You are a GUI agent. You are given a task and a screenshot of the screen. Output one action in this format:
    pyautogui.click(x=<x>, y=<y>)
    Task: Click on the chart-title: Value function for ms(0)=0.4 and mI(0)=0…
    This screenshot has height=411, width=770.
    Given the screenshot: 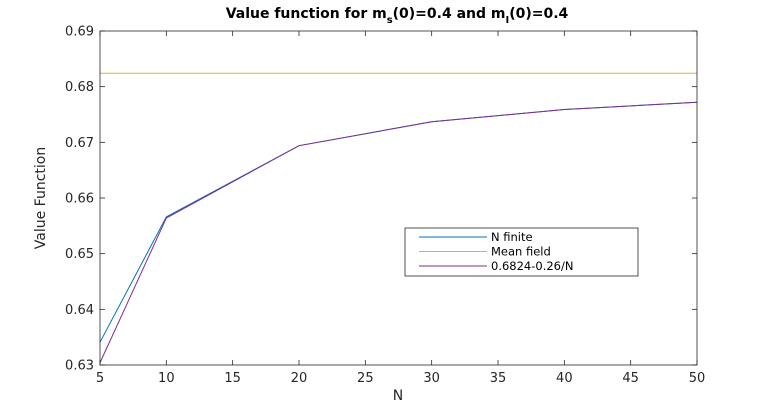 What is the action you would take?
    pyautogui.click(x=397, y=16)
    